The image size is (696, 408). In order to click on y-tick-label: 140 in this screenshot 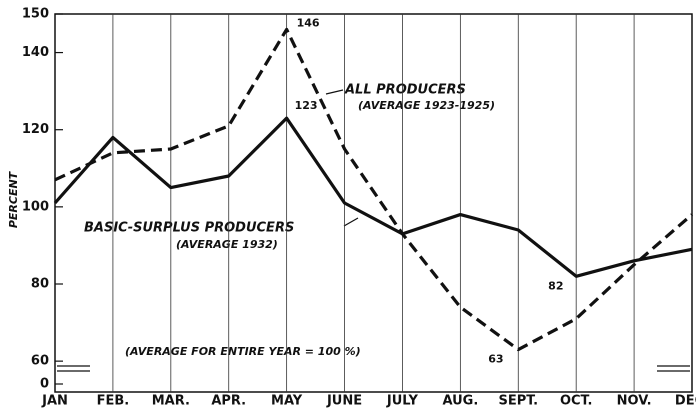, I will do `click(35, 52)`.